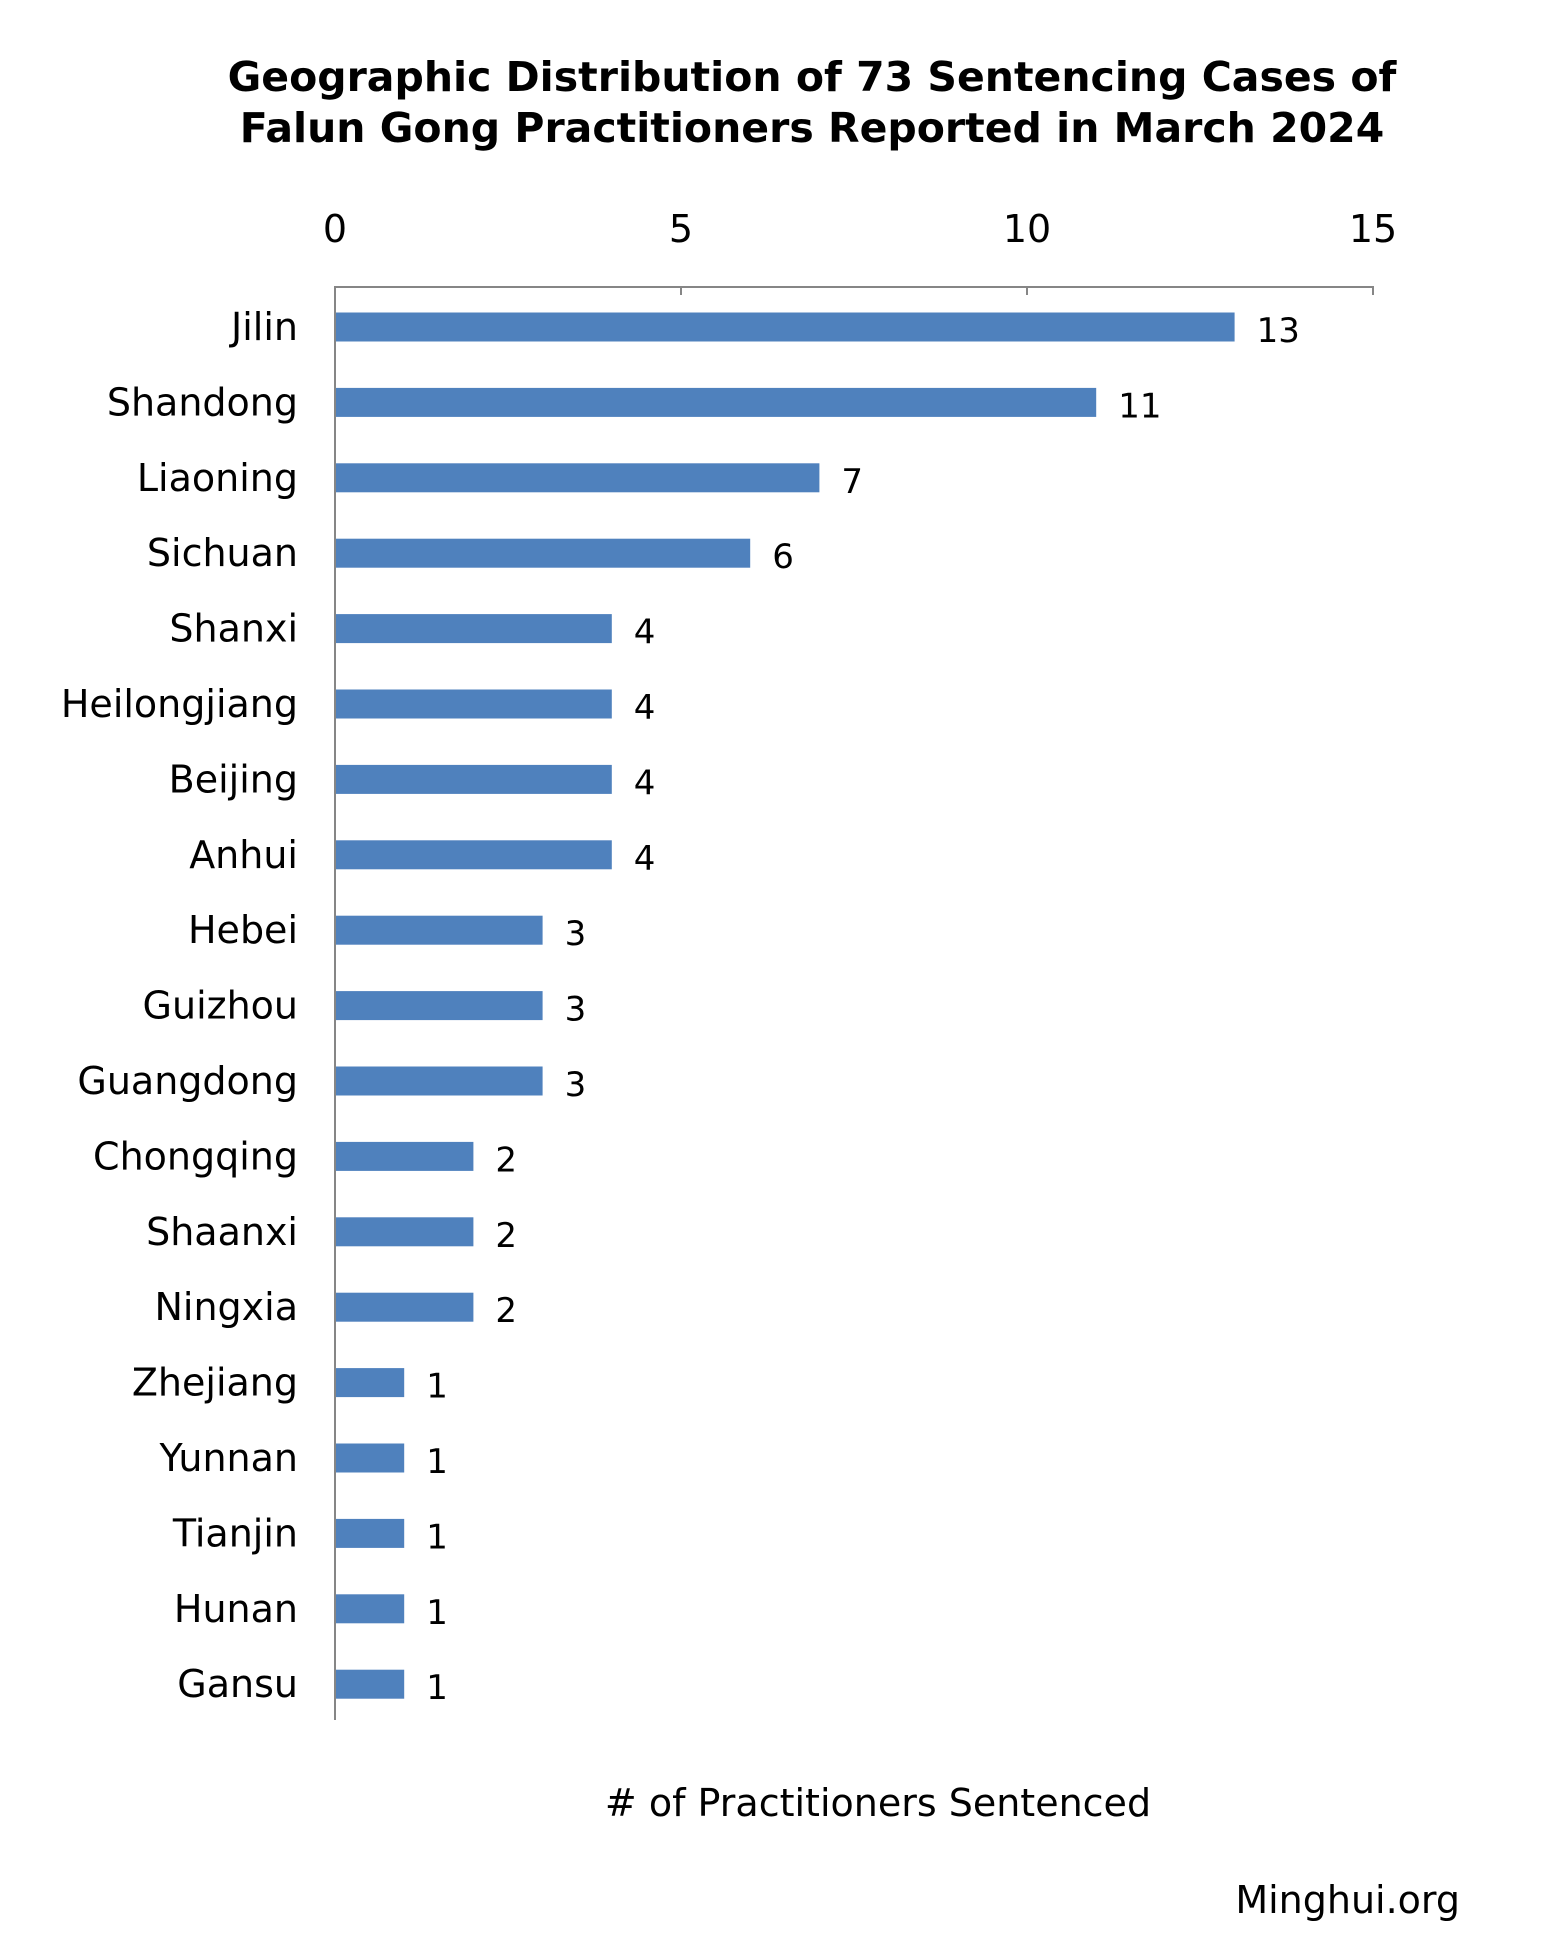 The height and width of the screenshot is (1954, 1562). Describe the element at coordinates (852, 482) in the screenshot. I see `data-label: 7` at that location.